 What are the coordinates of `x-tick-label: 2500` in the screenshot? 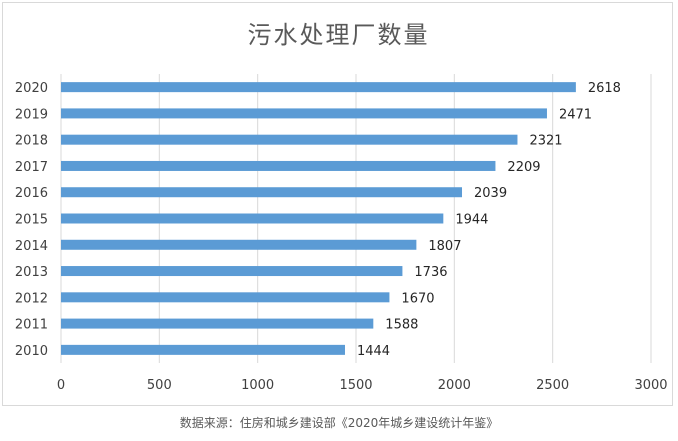 It's located at (552, 385).